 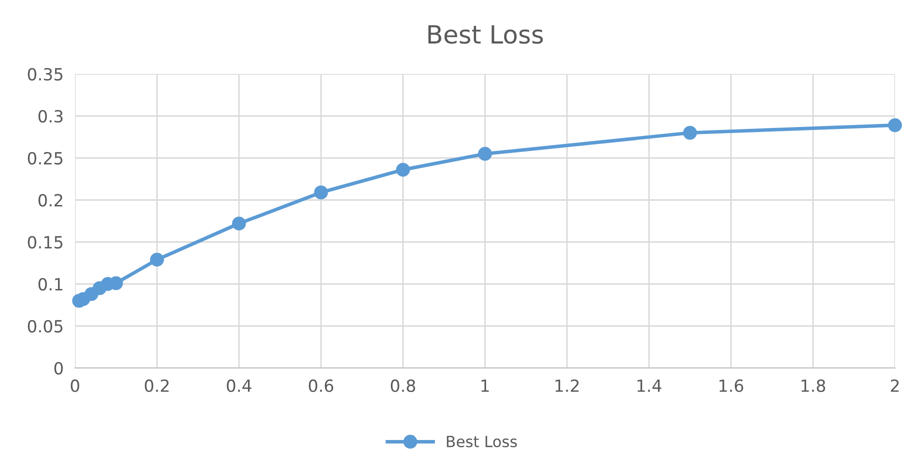 What do you see at coordinates (567, 385) in the screenshot?
I see `x-tick-label: 1.2` at bounding box center [567, 385].